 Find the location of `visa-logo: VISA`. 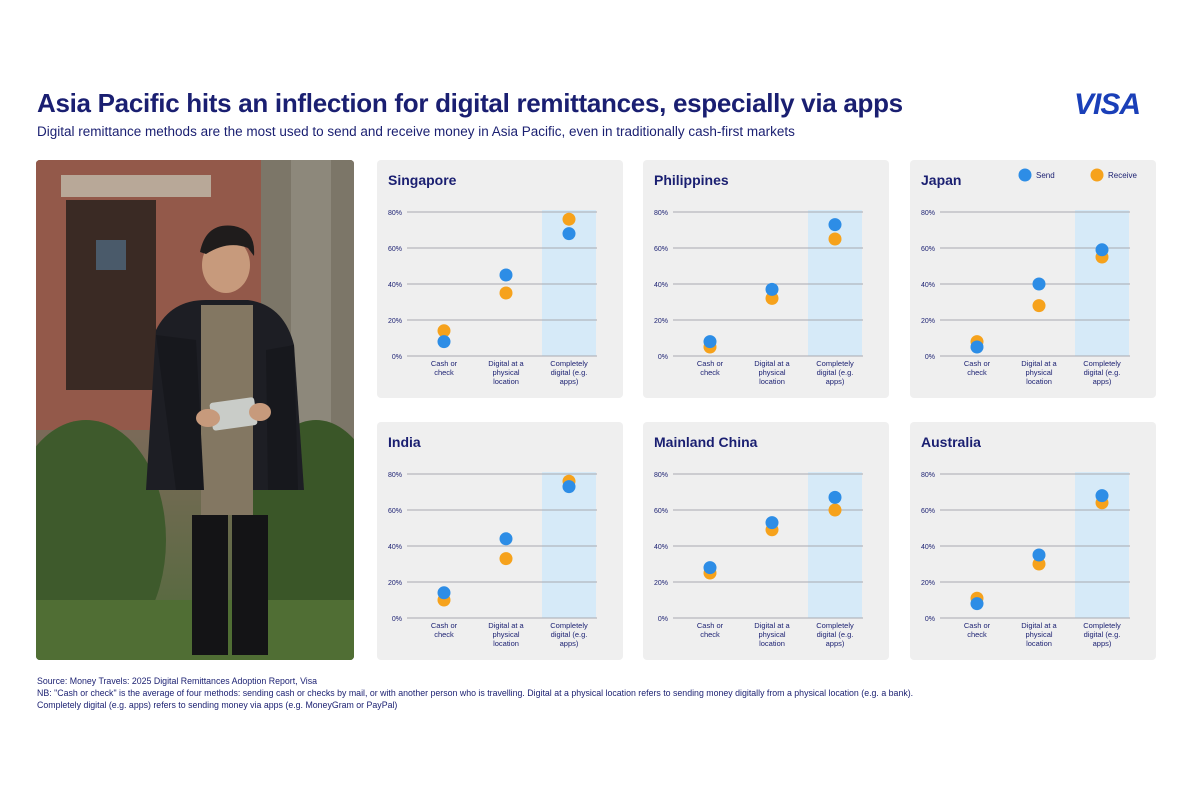

visa-logo: VISA is located at coordinates (1107, 104).